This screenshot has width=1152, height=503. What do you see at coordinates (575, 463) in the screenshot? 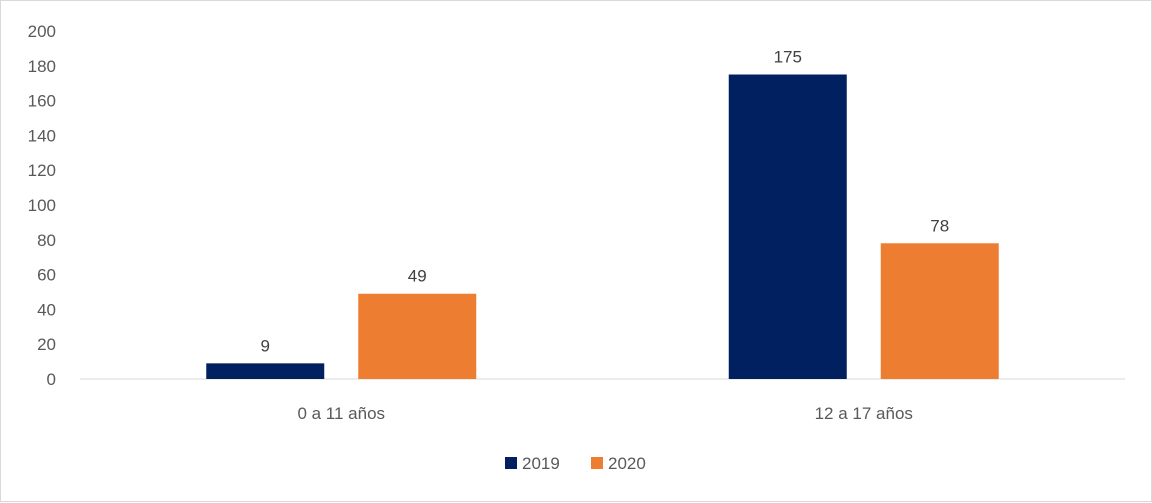
I see `legend: 2019 2020` at bounding box center [575, 463].